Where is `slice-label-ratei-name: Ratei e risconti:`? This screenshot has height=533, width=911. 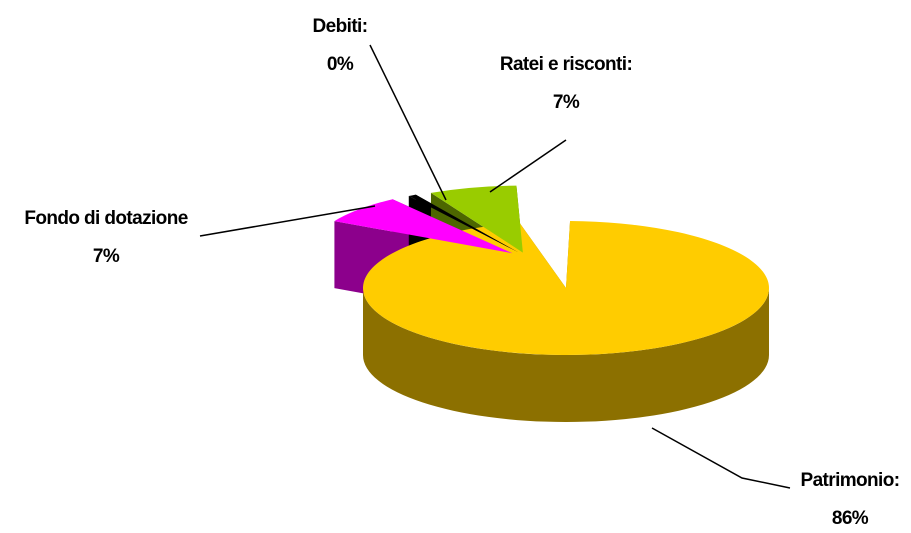 slice-label-ratei-name: Ratei e risconti: is located at coordinates (566, 64).